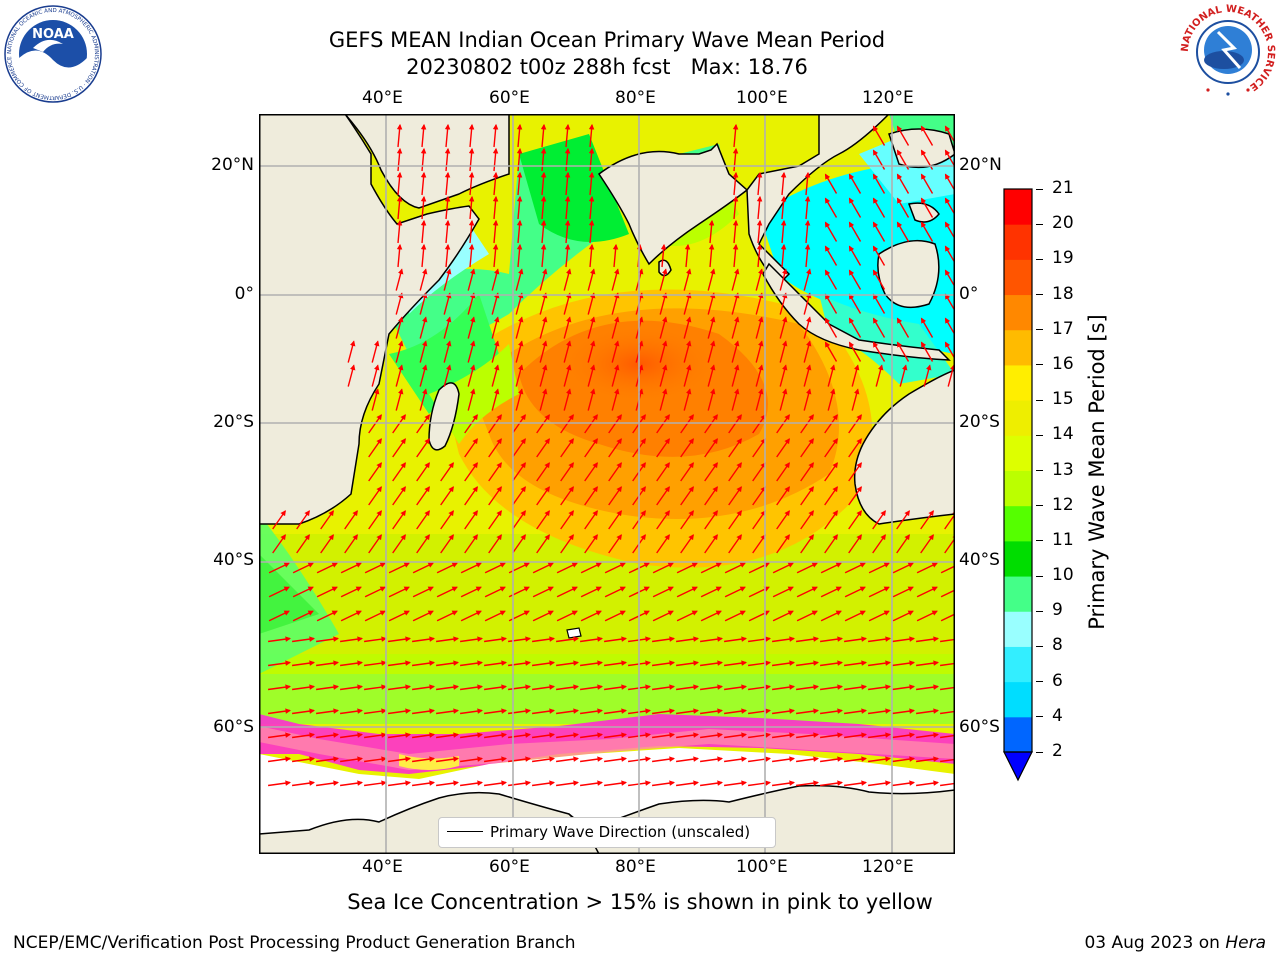 This screenshot has width=1280, height=960. What do you see at coordinates (980, 165) in the screenshot?
I see `right-lat-tick-20n: 20°N` at bounding box center [980, 165].